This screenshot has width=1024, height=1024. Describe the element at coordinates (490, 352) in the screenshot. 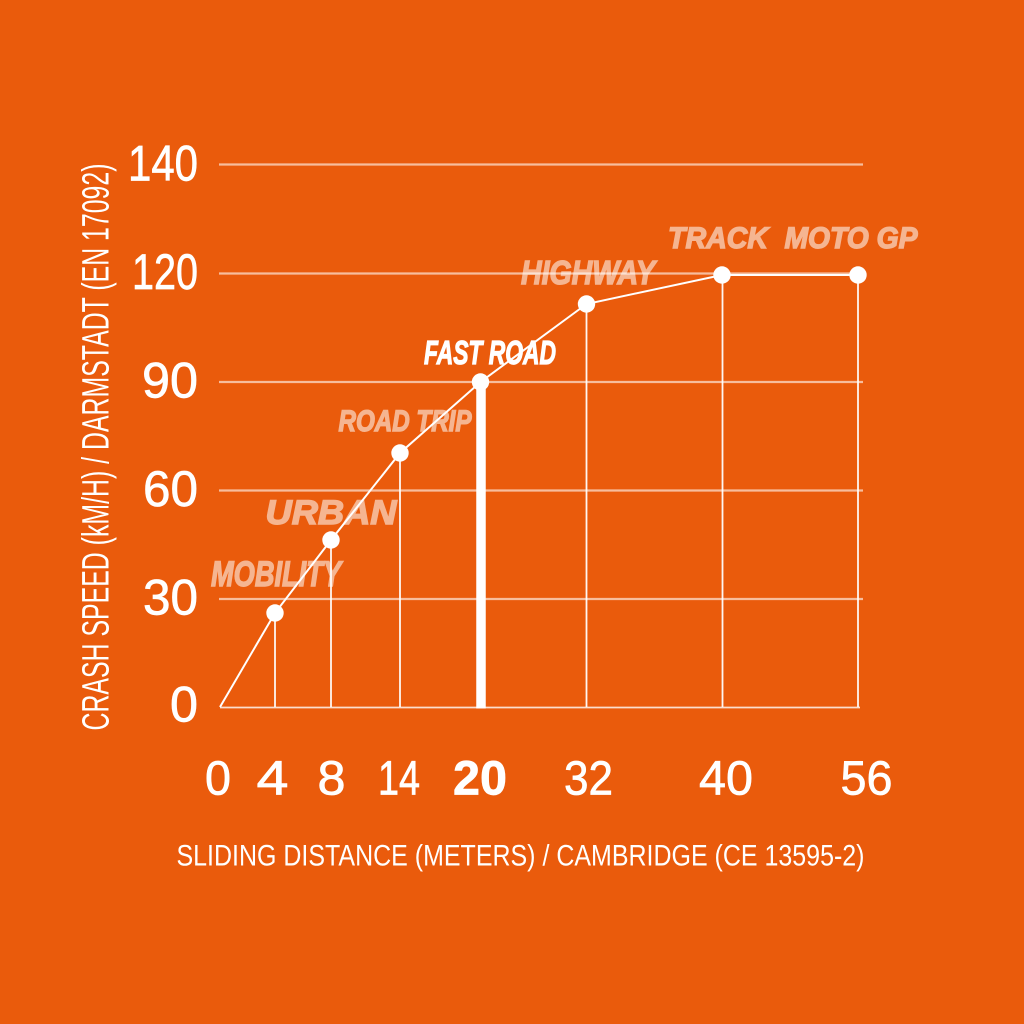

I see `svg-text: FAST ROAD` at that location.